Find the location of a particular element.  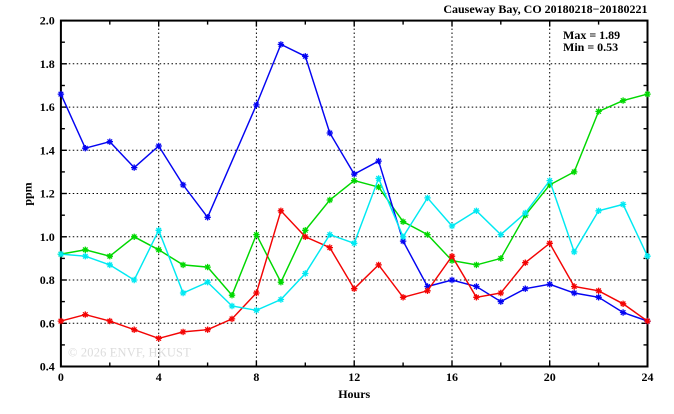

svg-text: Min = 0.53 is located at coordinates (590, 47).